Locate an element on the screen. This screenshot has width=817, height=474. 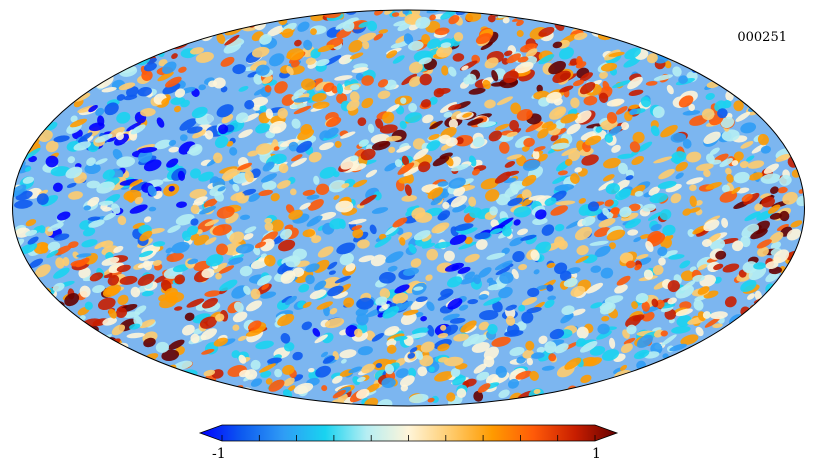
colorbar is located at coordinates (408, 433).